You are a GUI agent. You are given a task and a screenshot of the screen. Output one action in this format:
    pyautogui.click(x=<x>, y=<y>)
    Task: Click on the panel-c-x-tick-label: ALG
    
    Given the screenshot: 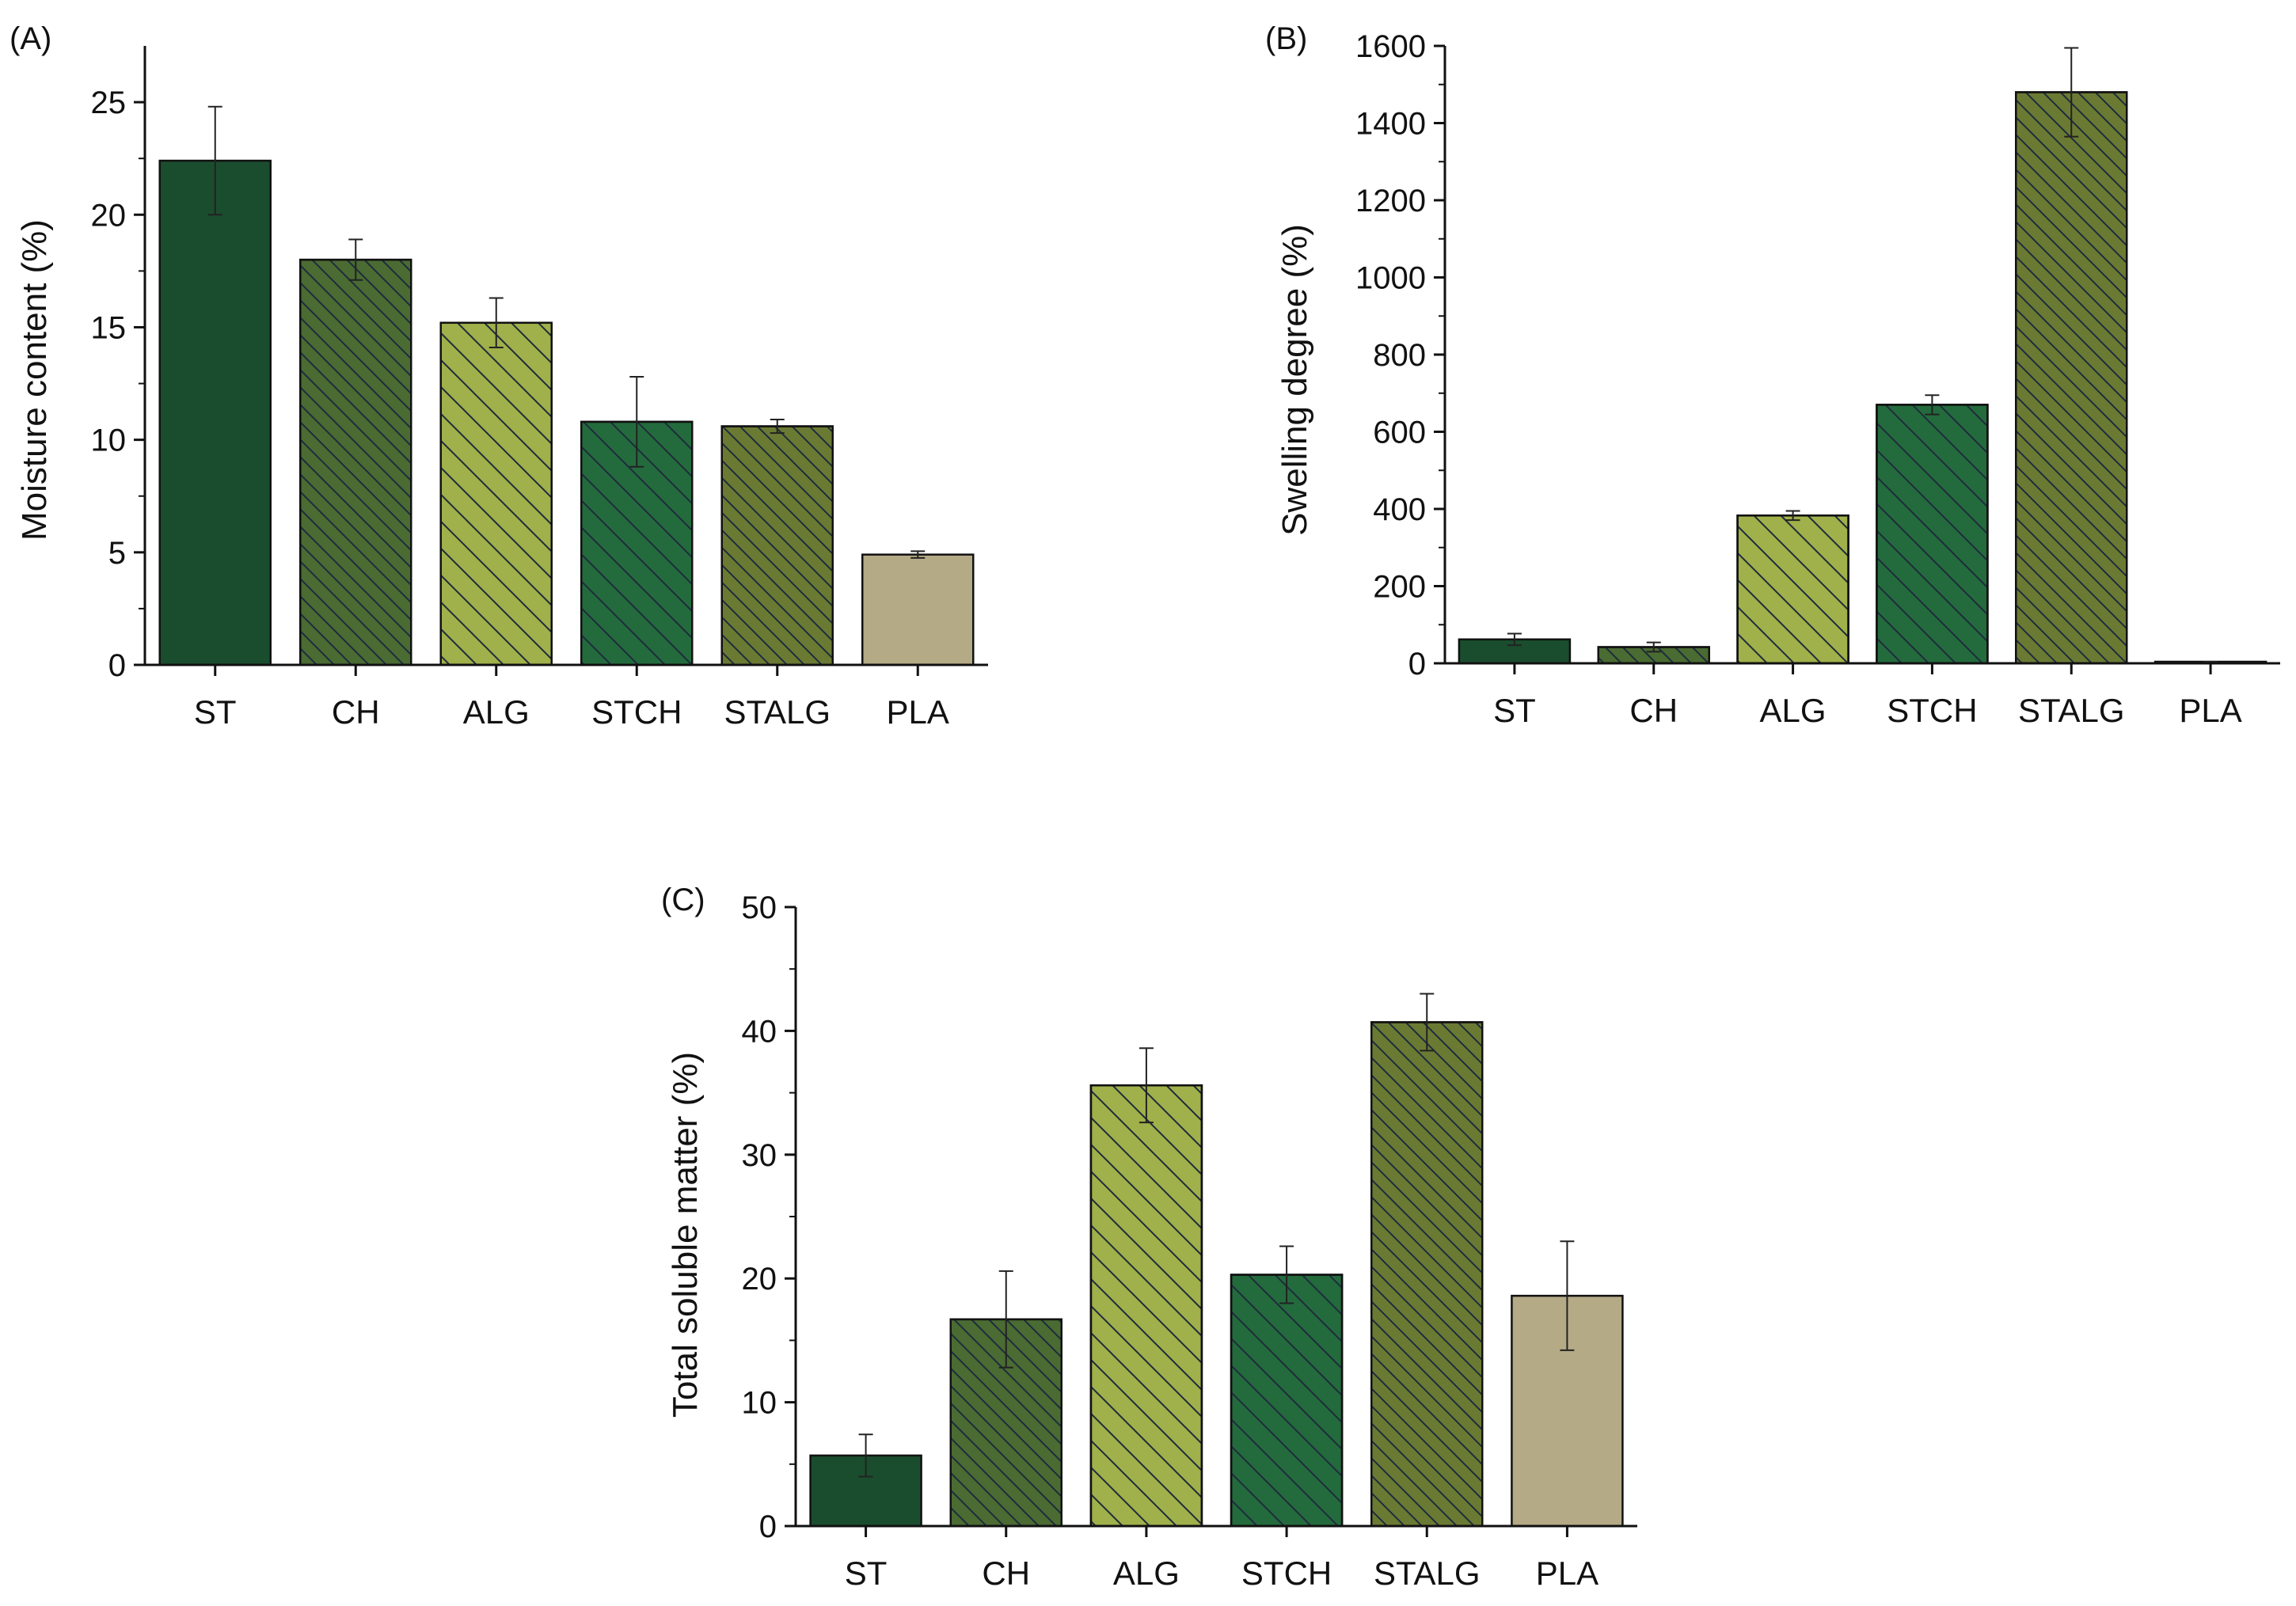 What is the action you would take?
    pyautogui.click(x=1146, y=1573)
    